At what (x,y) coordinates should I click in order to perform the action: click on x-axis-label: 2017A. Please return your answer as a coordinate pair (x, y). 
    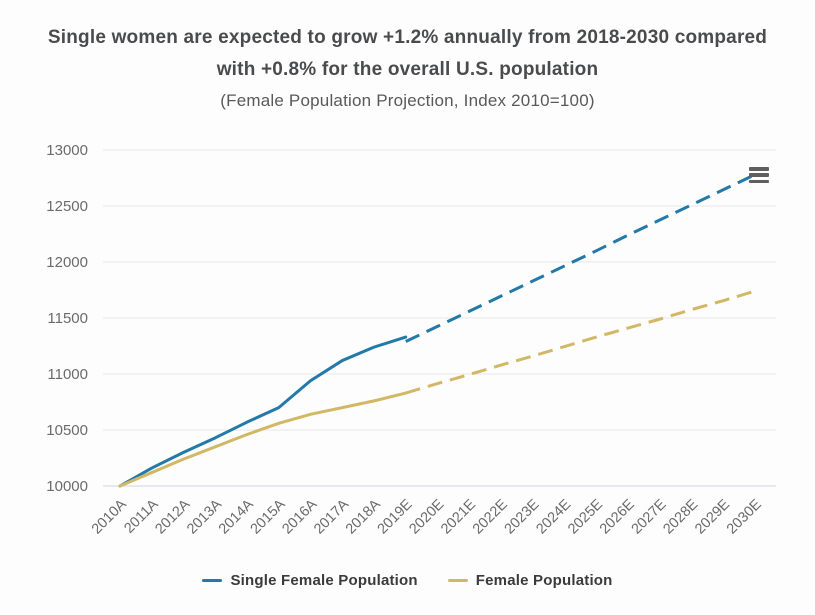
    Looking at the image, I should click on (331, 516).